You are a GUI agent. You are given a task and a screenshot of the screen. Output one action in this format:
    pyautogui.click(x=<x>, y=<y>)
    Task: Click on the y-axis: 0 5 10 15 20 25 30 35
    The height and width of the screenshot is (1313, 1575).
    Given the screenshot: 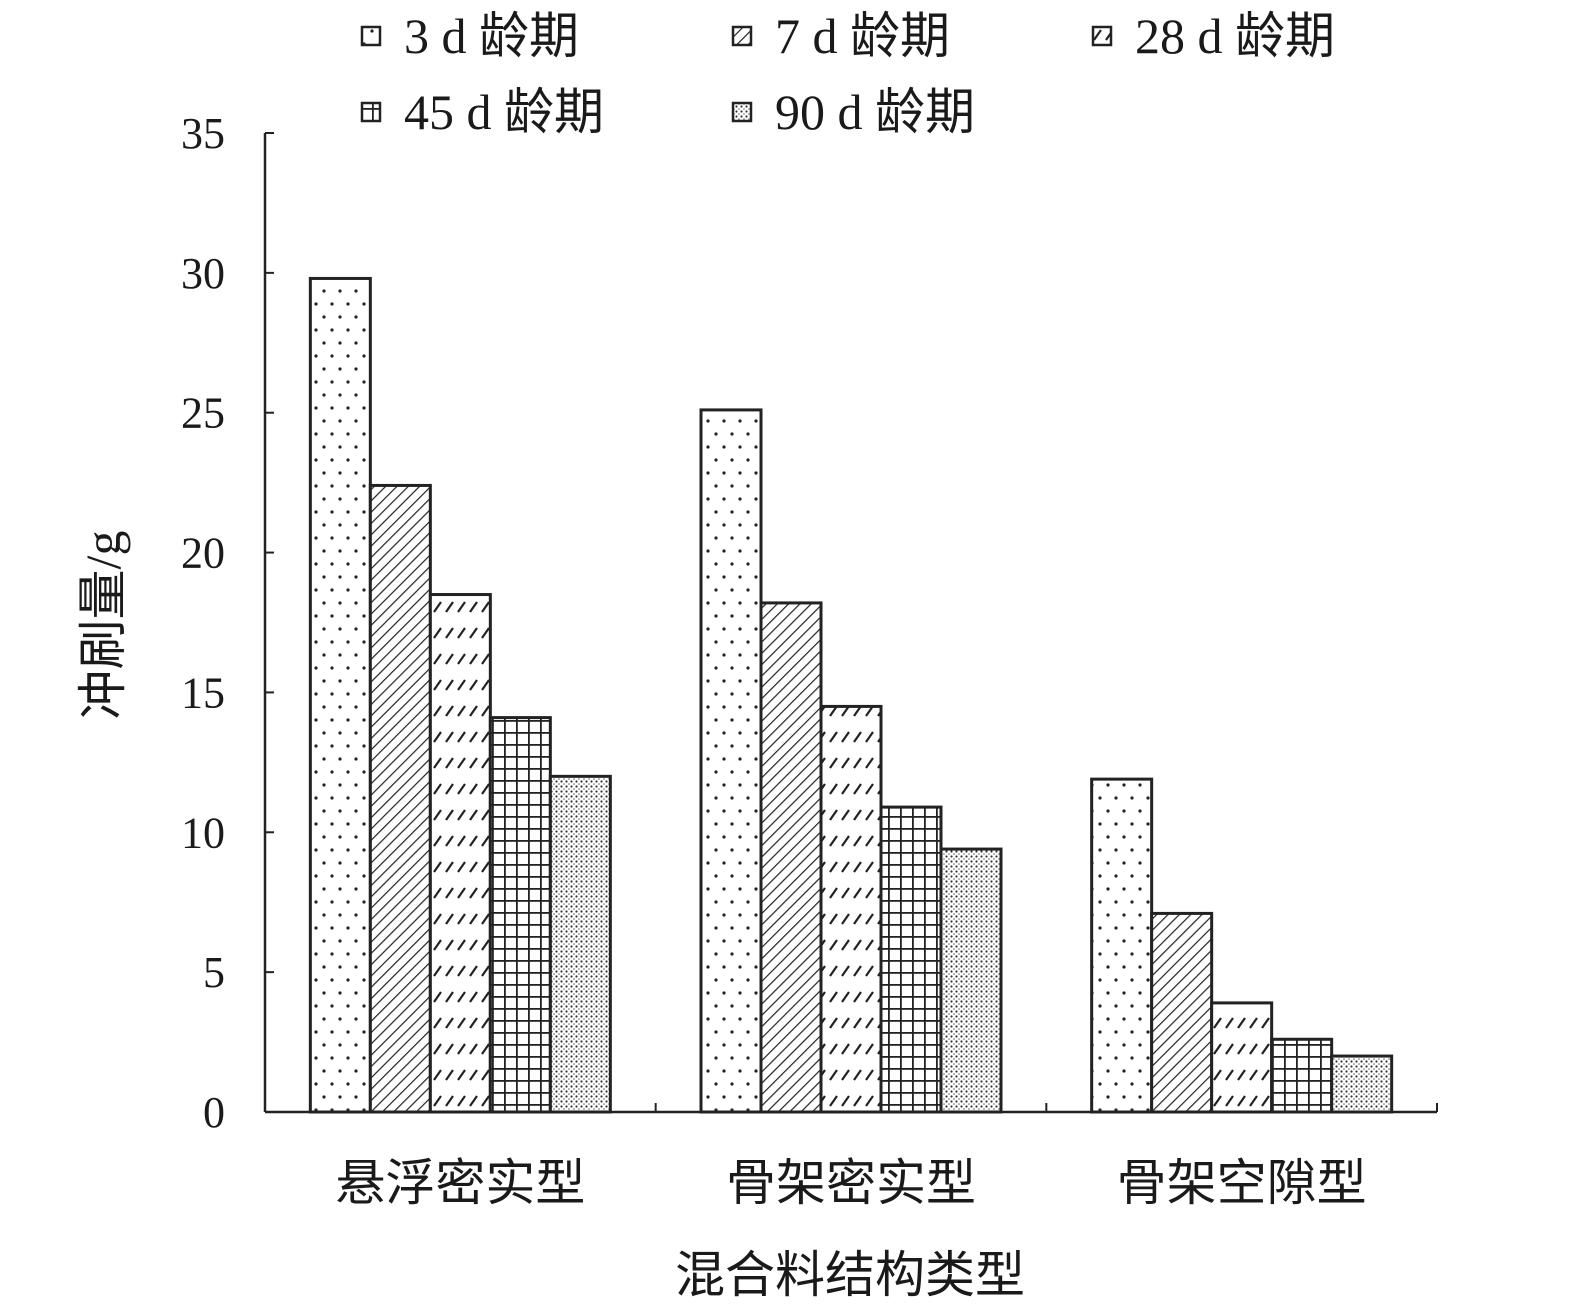 What is the action you would take?
    pyautogui.click(x=227, y=623)
    